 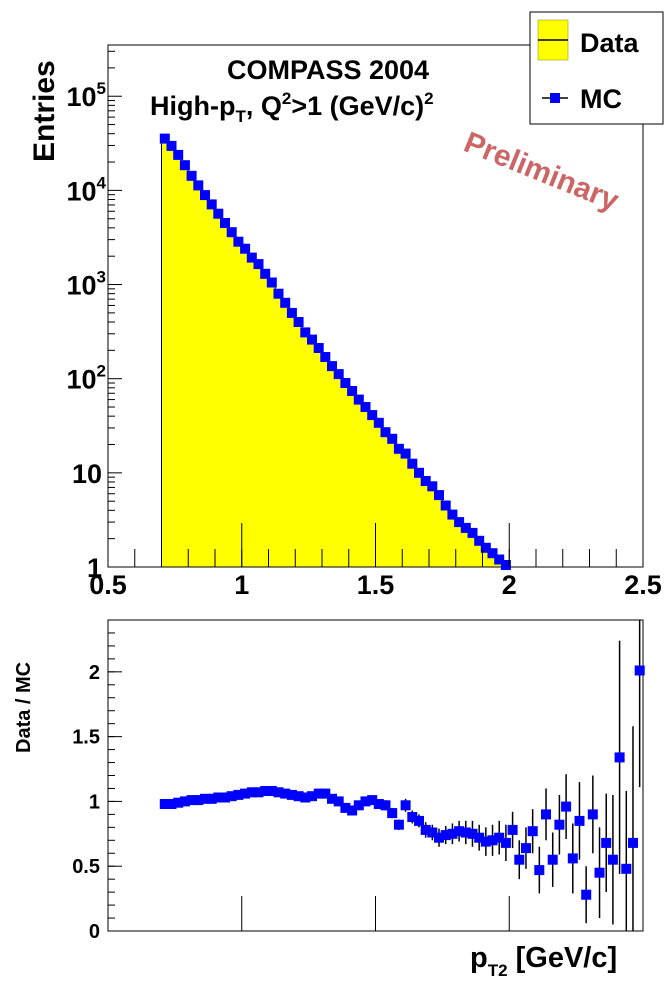 I want to click on top-y-axis-label: Entries, so click(x=44, y=111).